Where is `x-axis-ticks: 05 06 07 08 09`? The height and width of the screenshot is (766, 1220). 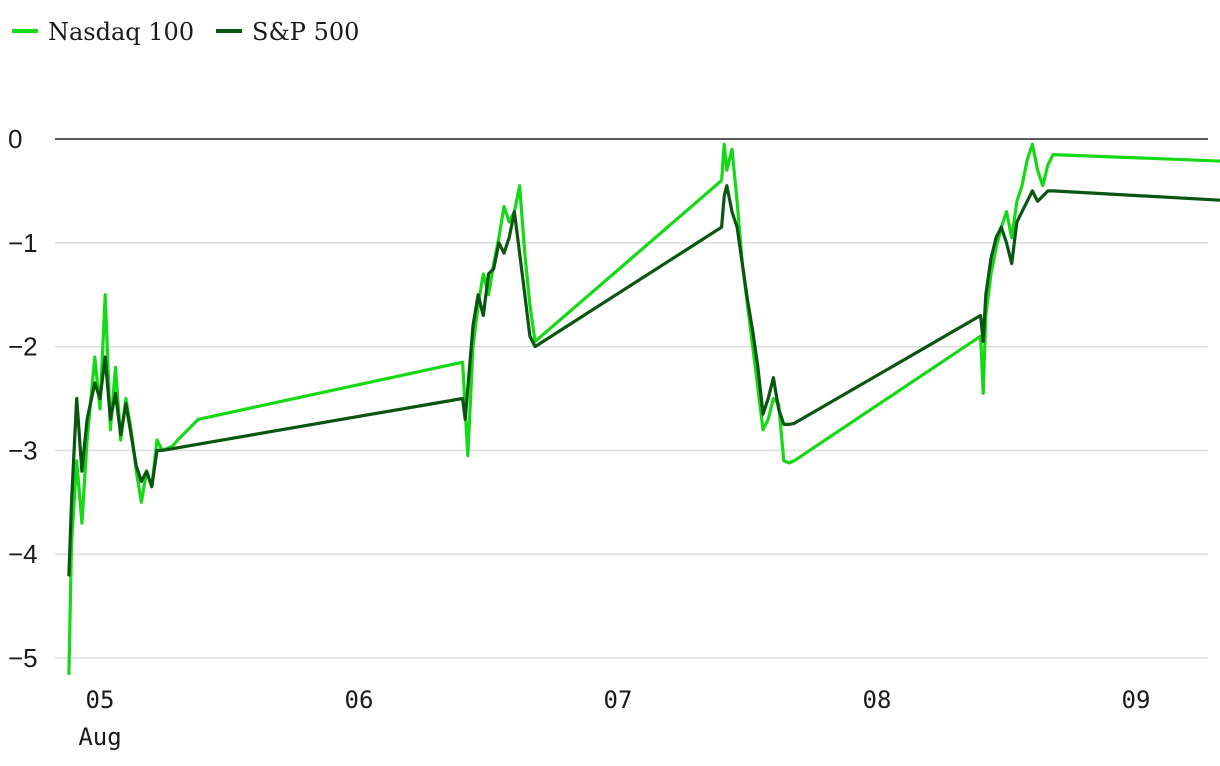 x-axis-ticks: 05 06 07 08 09 is located at coordinates (618, 700).